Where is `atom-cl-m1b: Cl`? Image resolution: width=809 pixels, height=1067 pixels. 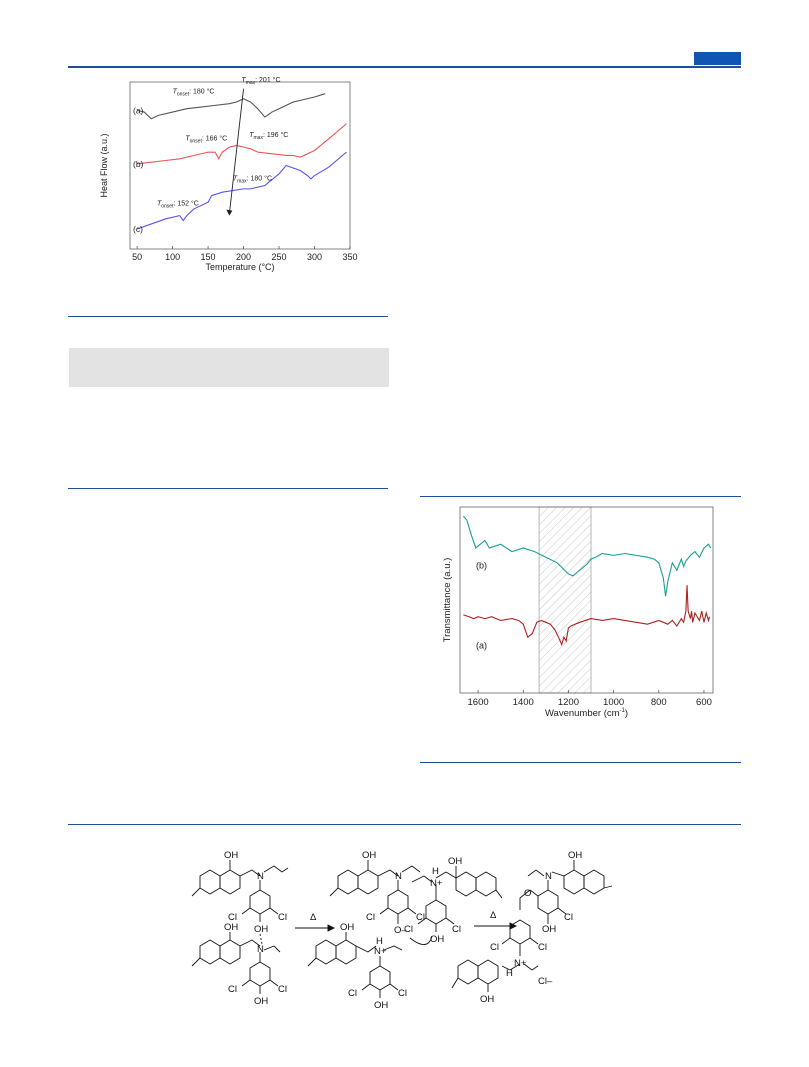
atom-cl-m1b: Cl is located at coordinates (420, 917).